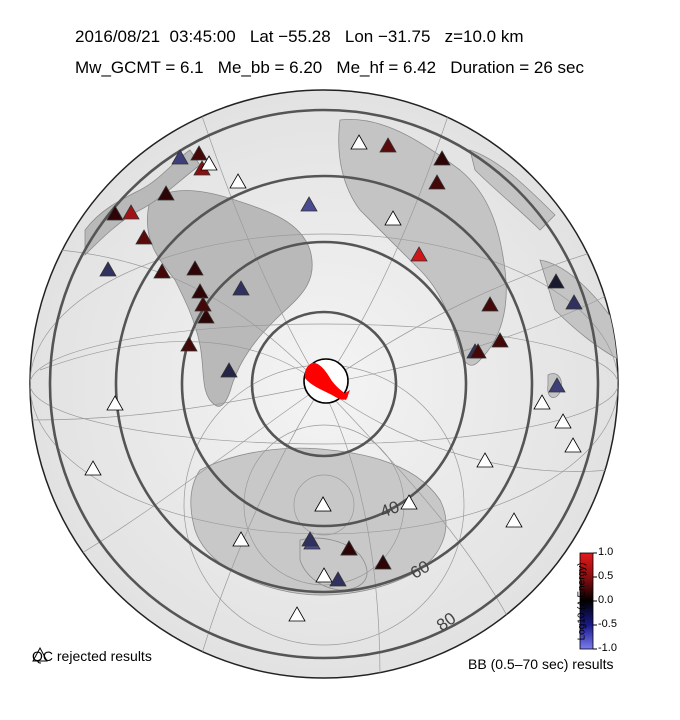  I want to click on qc-rejected-legend-label: QC rejected results, so click(92, 656).